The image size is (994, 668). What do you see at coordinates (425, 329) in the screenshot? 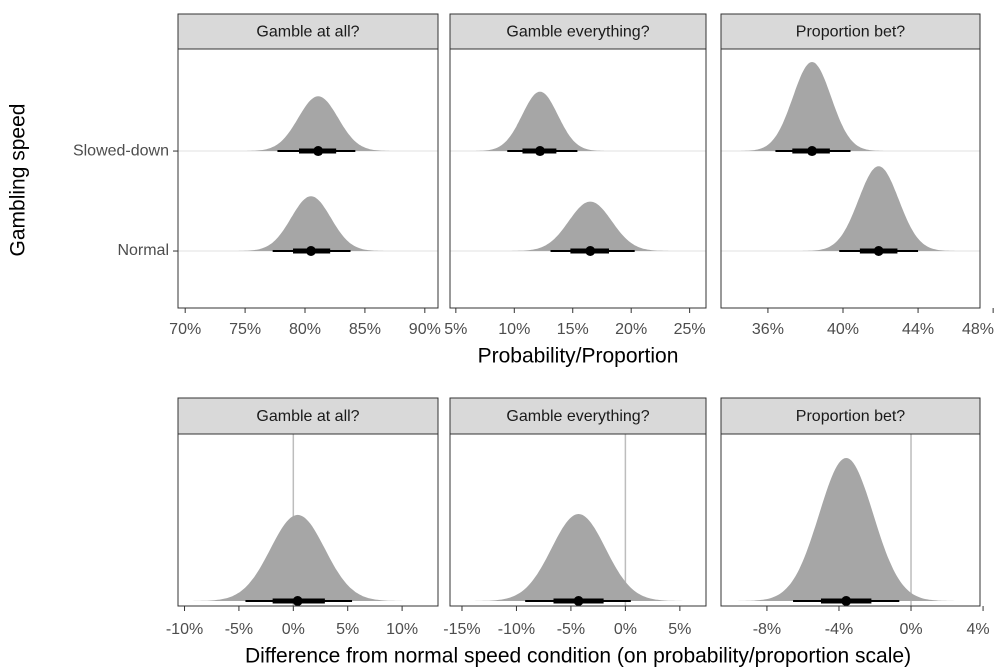
I see `x-tick-label: 90%` at bounding box center [425, 329].